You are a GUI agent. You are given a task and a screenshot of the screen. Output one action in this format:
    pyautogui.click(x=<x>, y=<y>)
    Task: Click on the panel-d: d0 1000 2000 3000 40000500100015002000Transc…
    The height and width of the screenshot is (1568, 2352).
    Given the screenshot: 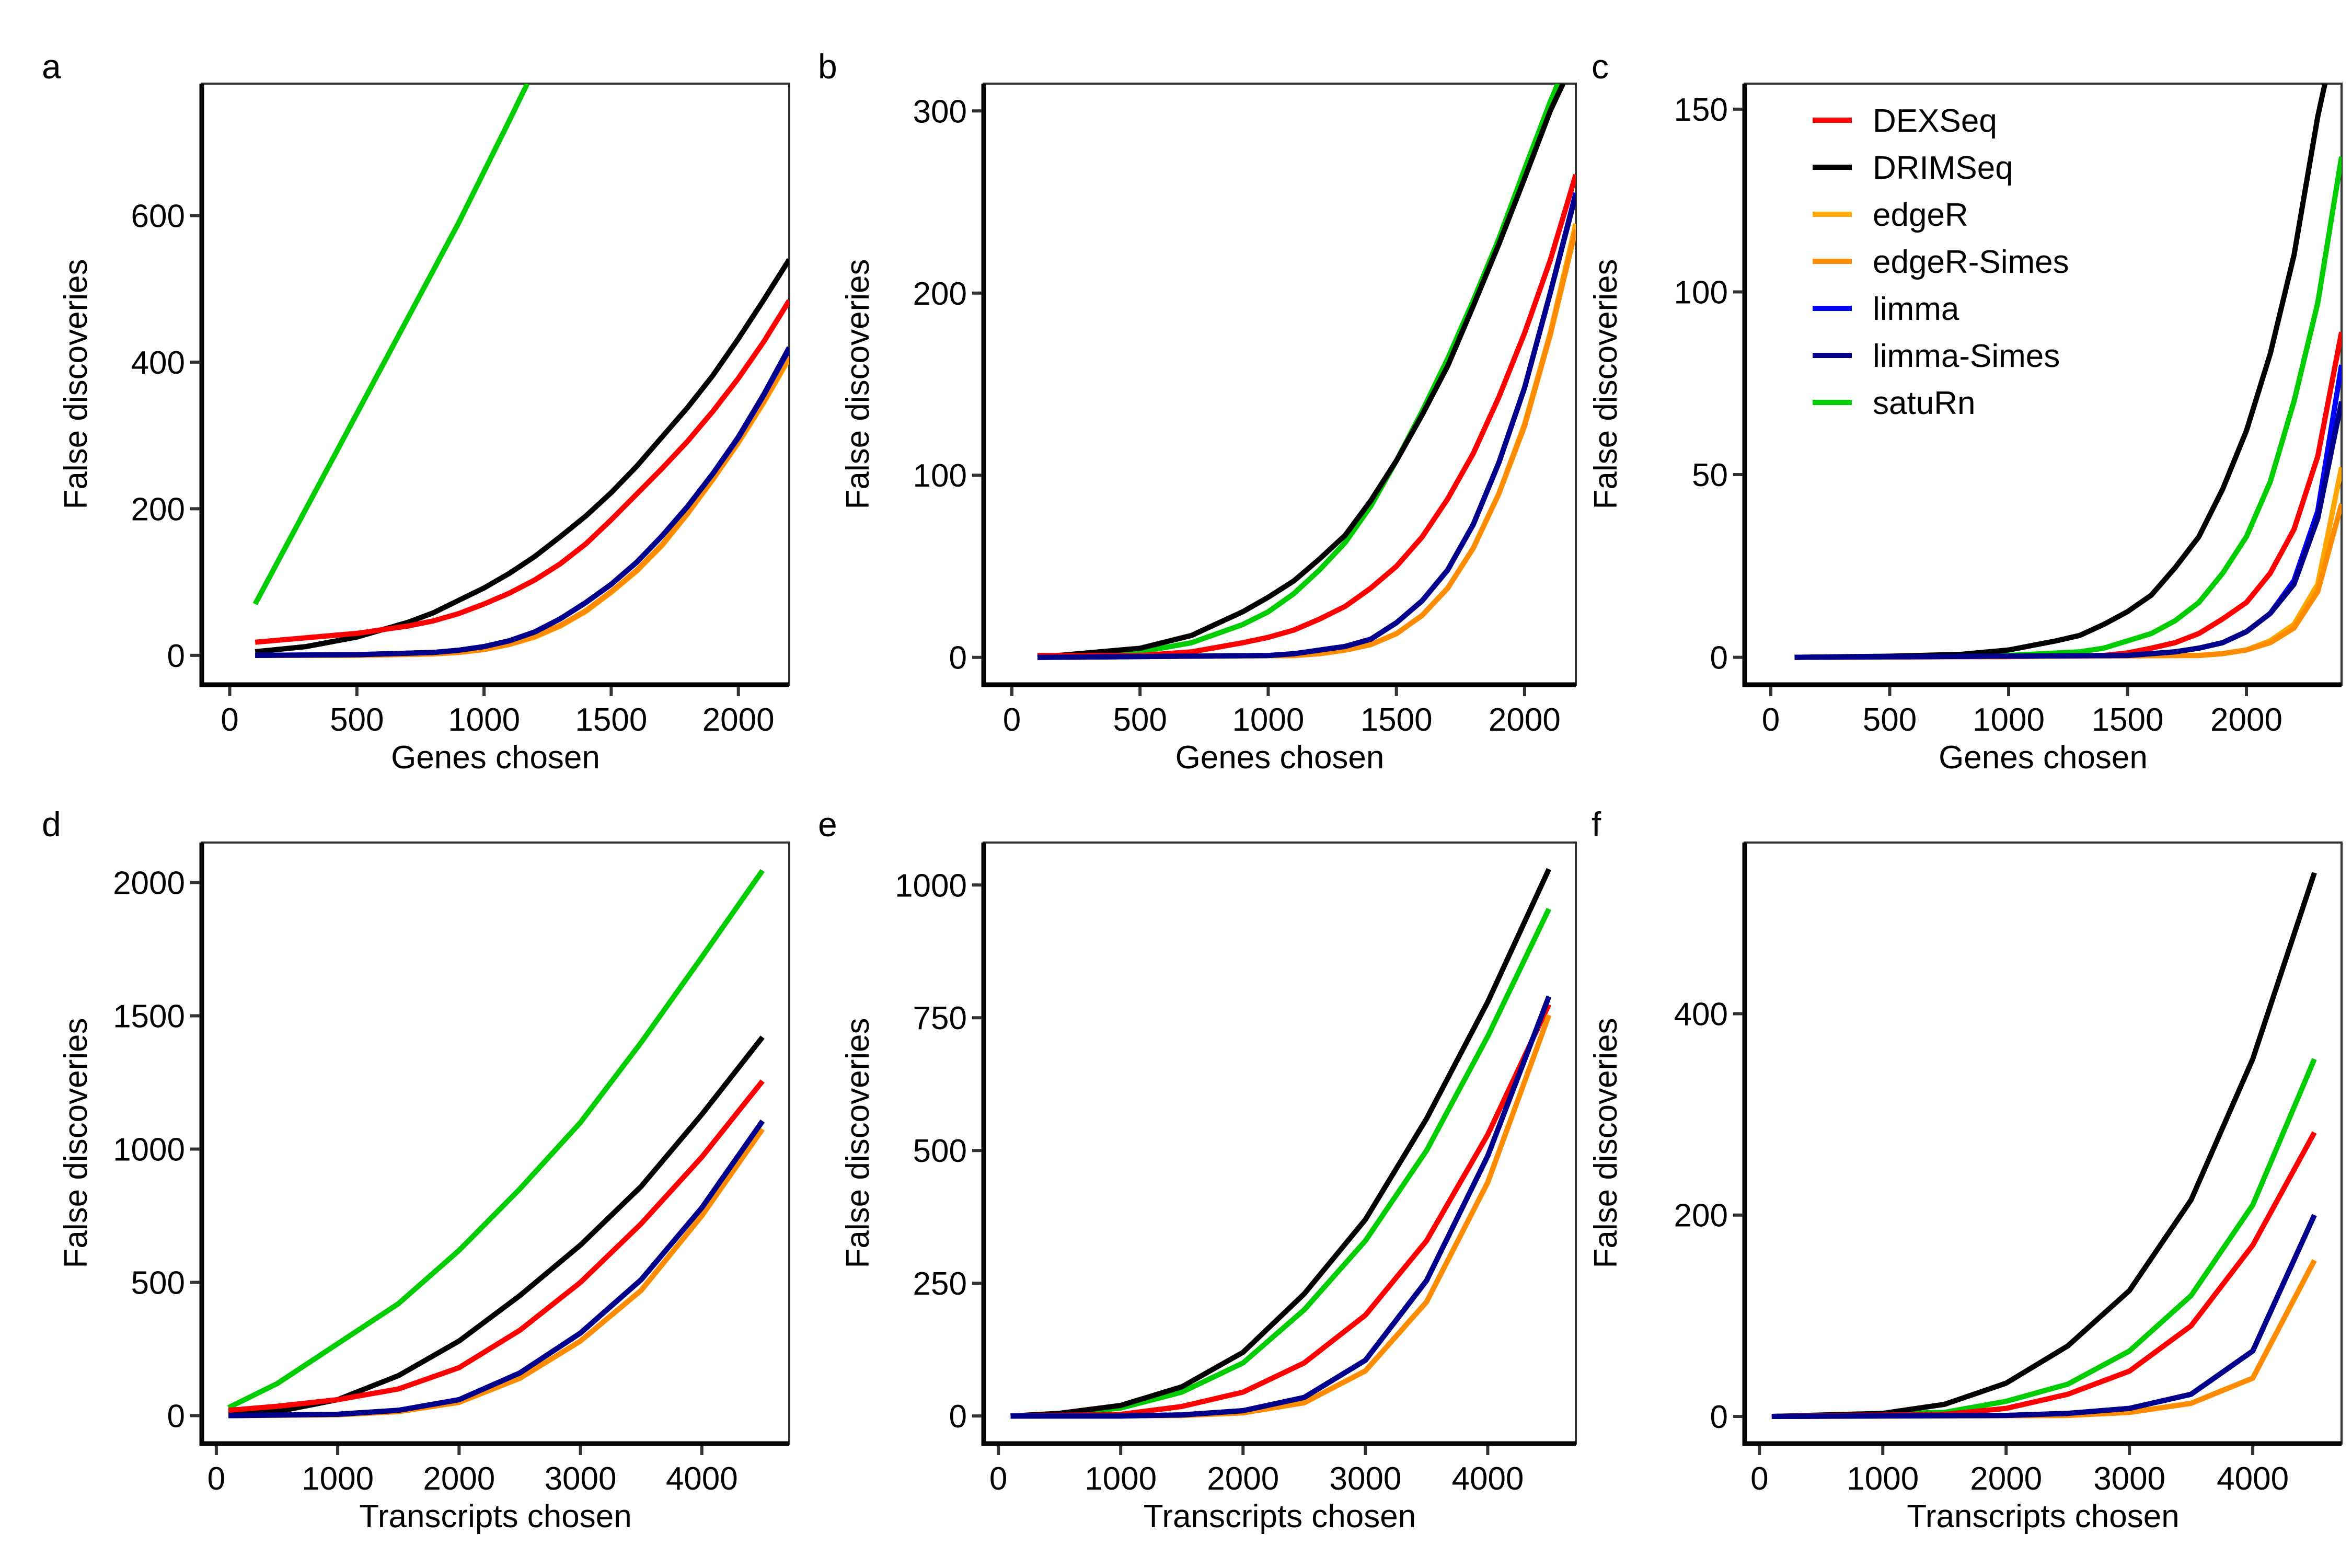 What is the action you would take?
    pyautogui.click(x=416, y=1170)
    